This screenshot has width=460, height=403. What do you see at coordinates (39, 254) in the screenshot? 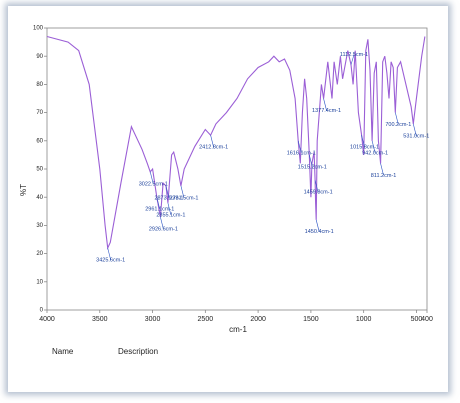
I see `y-tick-label: 20` at bounding box center [39, 254].